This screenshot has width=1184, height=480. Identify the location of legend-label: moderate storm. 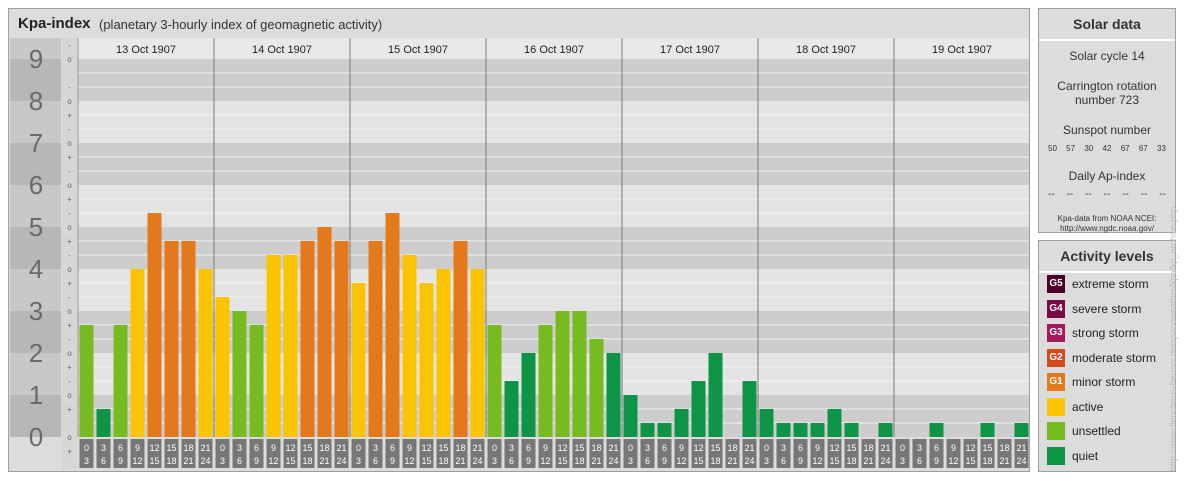
(1114, 357).